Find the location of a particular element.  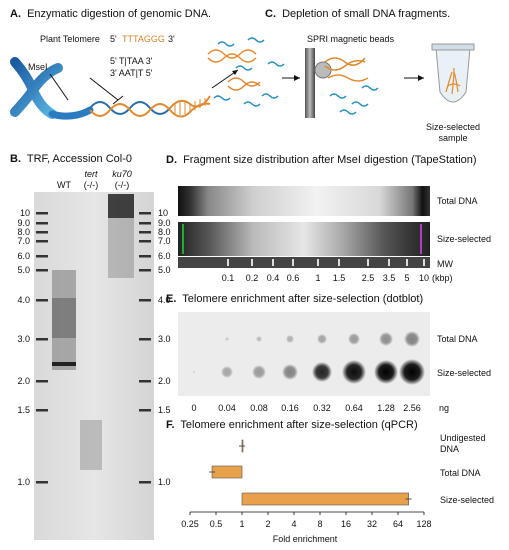

panel-c-title: C. Depletion of small DNA fragments. is located at coordinates (357, 14).